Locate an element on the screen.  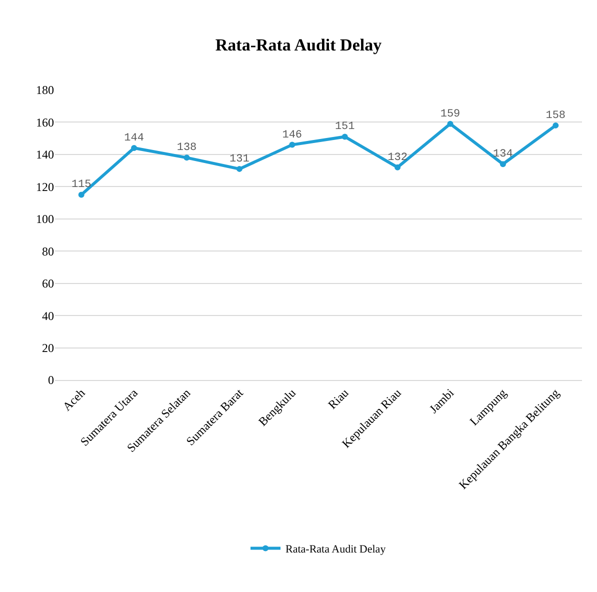
data-label: 131 is located at coordinates (240, 159).